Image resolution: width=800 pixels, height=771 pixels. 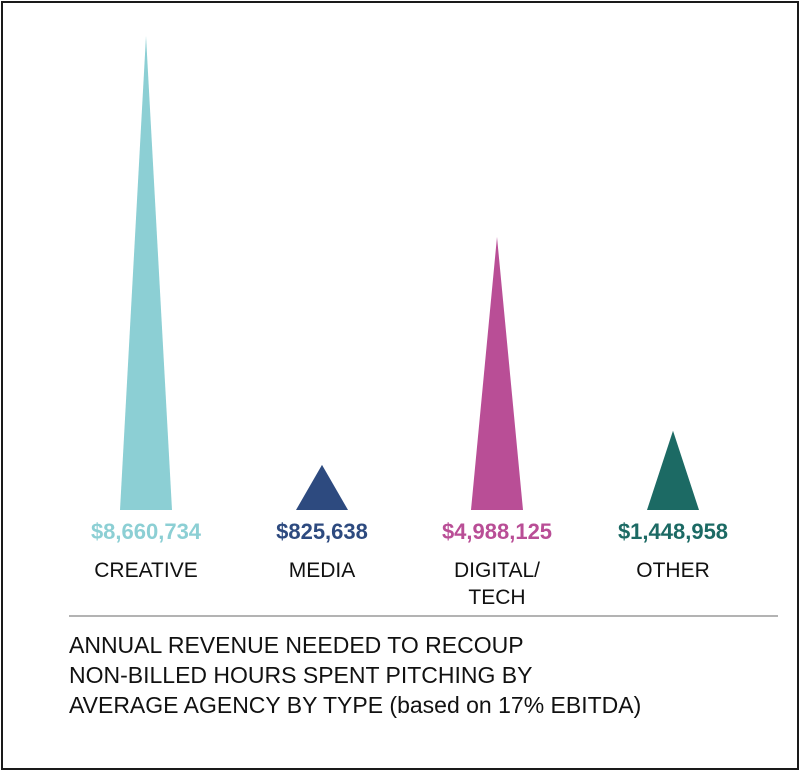 I want to click on spike-digital, so click(x=497, y=374).